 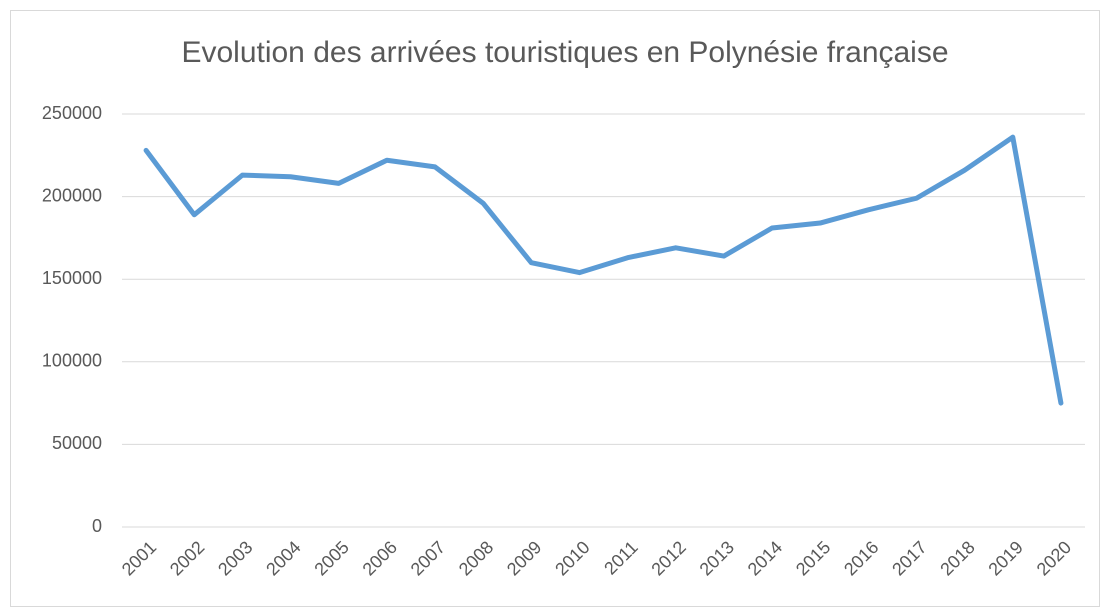 What do you see at coordinates (97, 526) in the screenshot?
I see `y-tick-label: 0` at bounding box center [97, 526].